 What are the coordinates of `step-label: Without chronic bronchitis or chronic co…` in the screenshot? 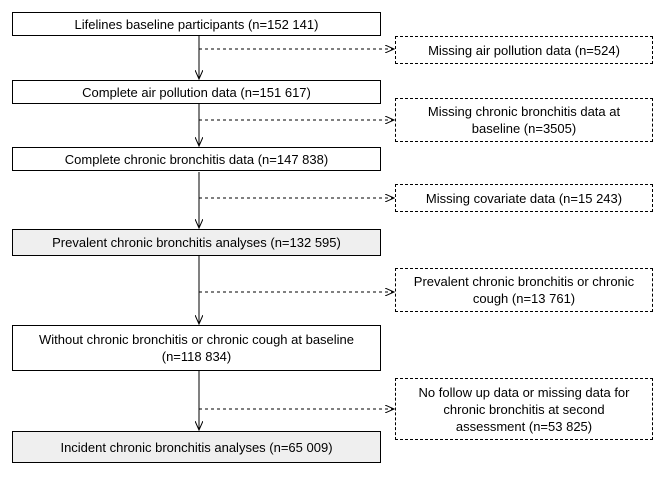 It's located at (196, 348).